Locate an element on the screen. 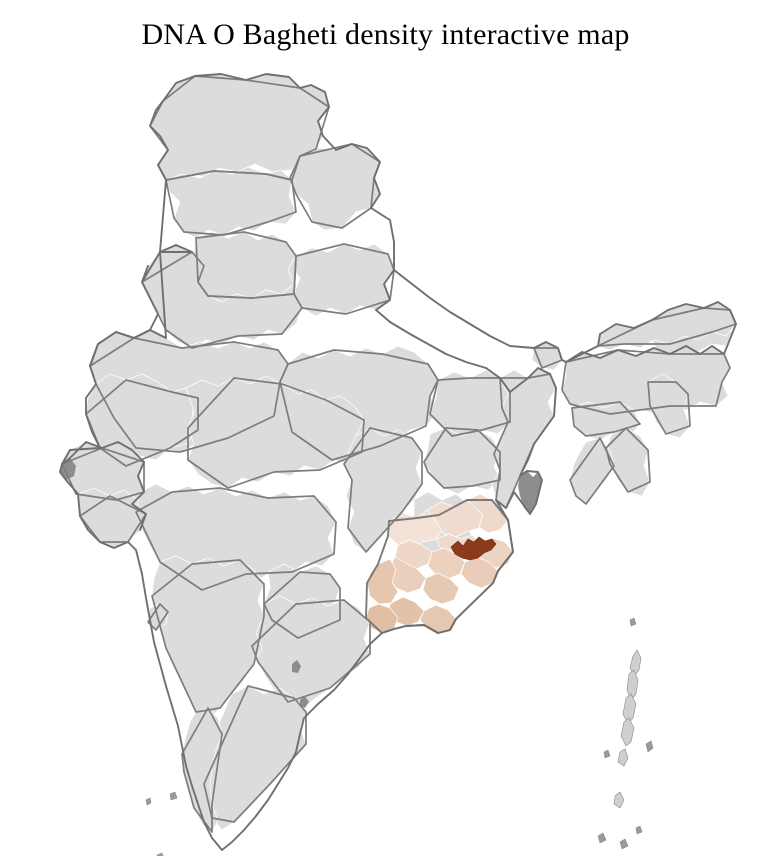 The height and width of the screenshot is (856, 771). lakshadweep-islands is located at coordinates (161, 823).